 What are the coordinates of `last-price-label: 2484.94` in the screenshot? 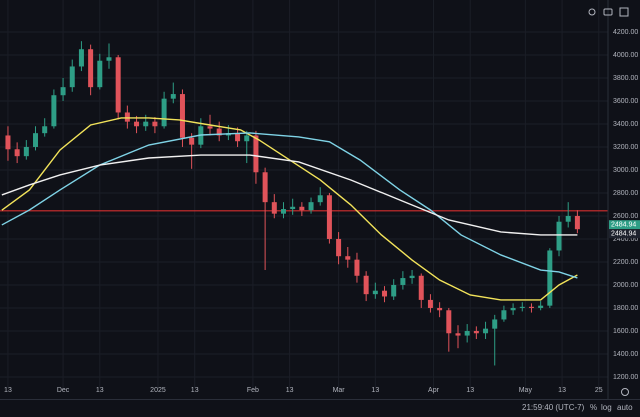 It's located at (623, 225).